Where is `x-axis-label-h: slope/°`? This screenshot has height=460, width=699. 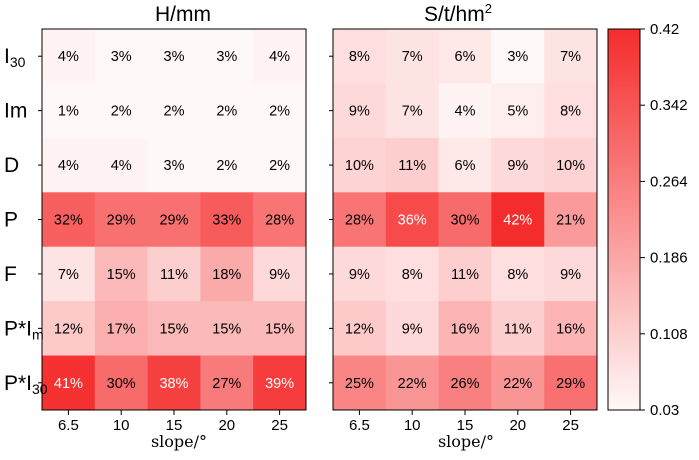
x-axis-label-h: slope/° is located at coordinates (179, 441).